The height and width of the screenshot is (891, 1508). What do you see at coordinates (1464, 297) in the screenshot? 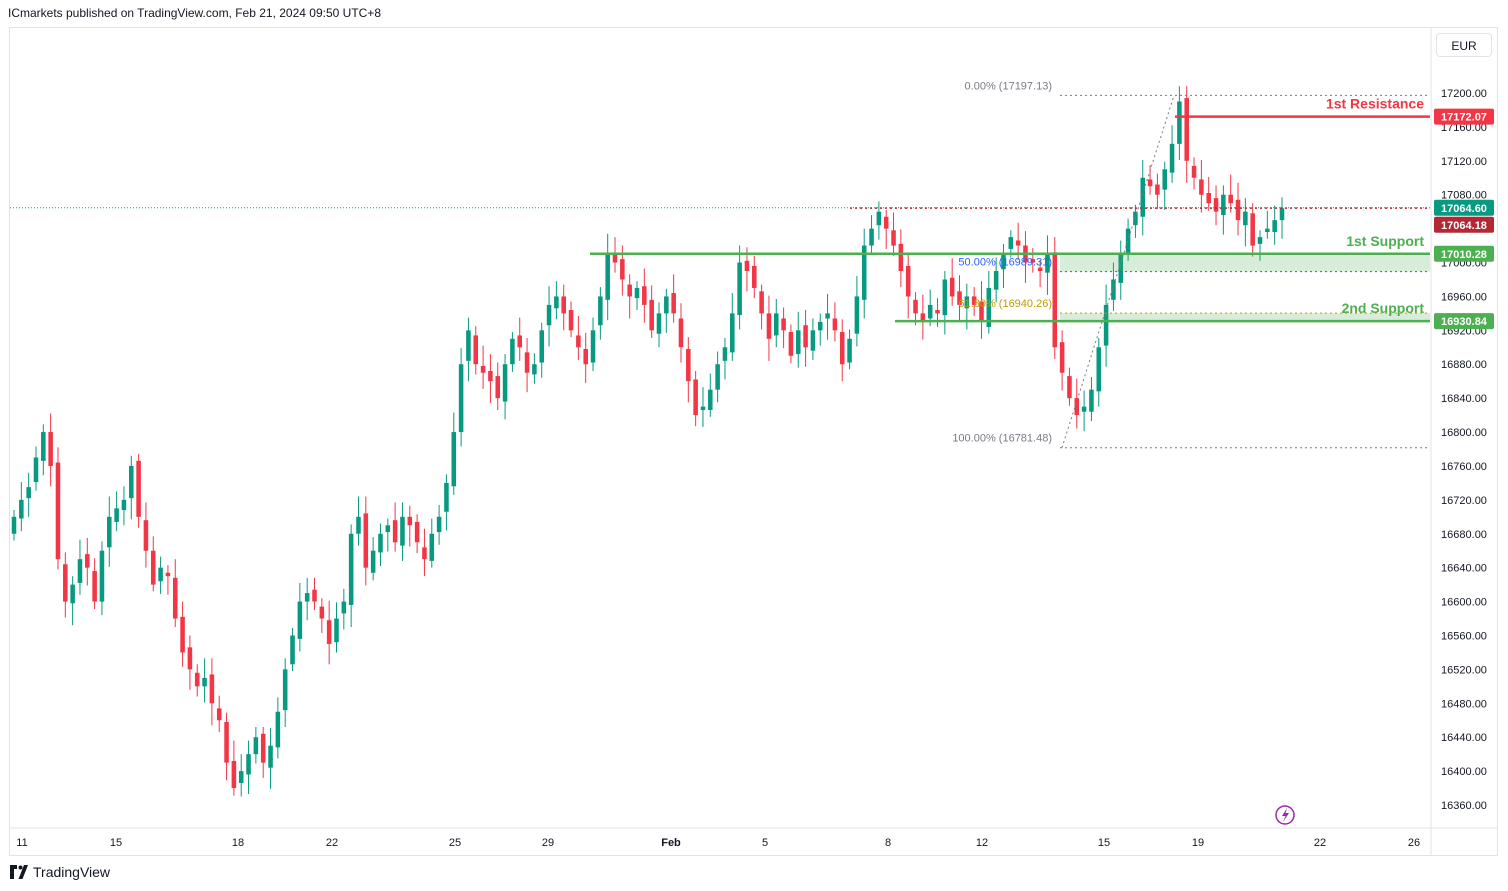
I see `y-tick-label: 16960.00` at bounding box center [1464, 297].